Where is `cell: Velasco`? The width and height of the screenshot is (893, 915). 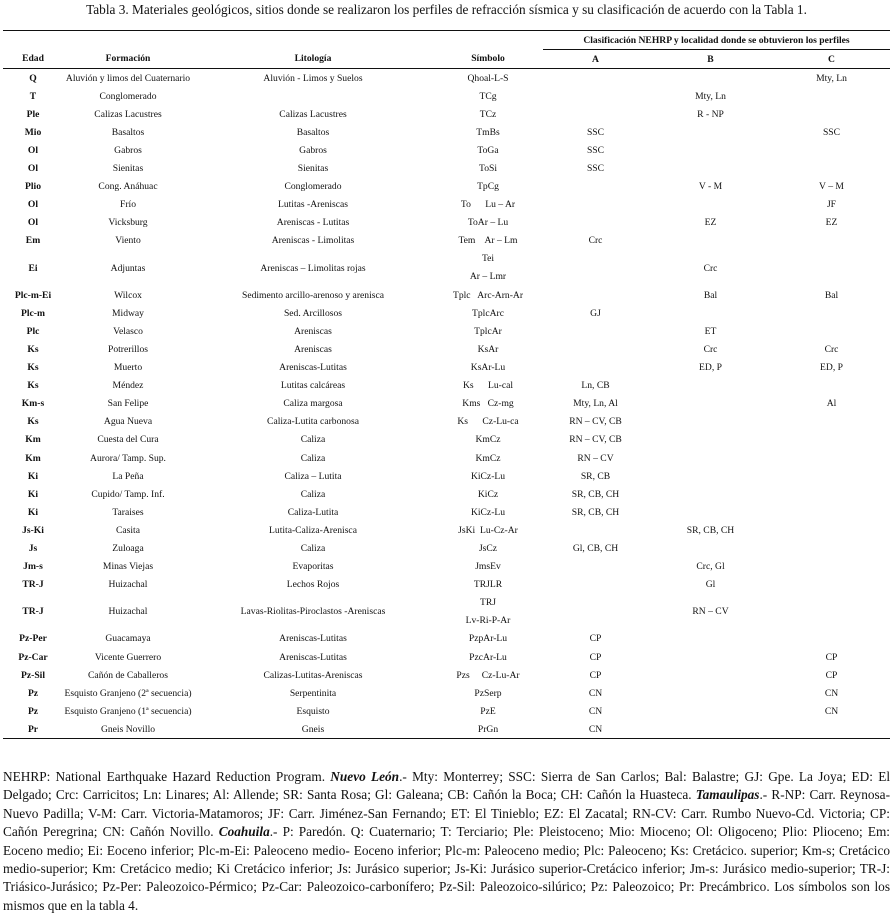
cell: Velasco is located at coordinates (128, 331).